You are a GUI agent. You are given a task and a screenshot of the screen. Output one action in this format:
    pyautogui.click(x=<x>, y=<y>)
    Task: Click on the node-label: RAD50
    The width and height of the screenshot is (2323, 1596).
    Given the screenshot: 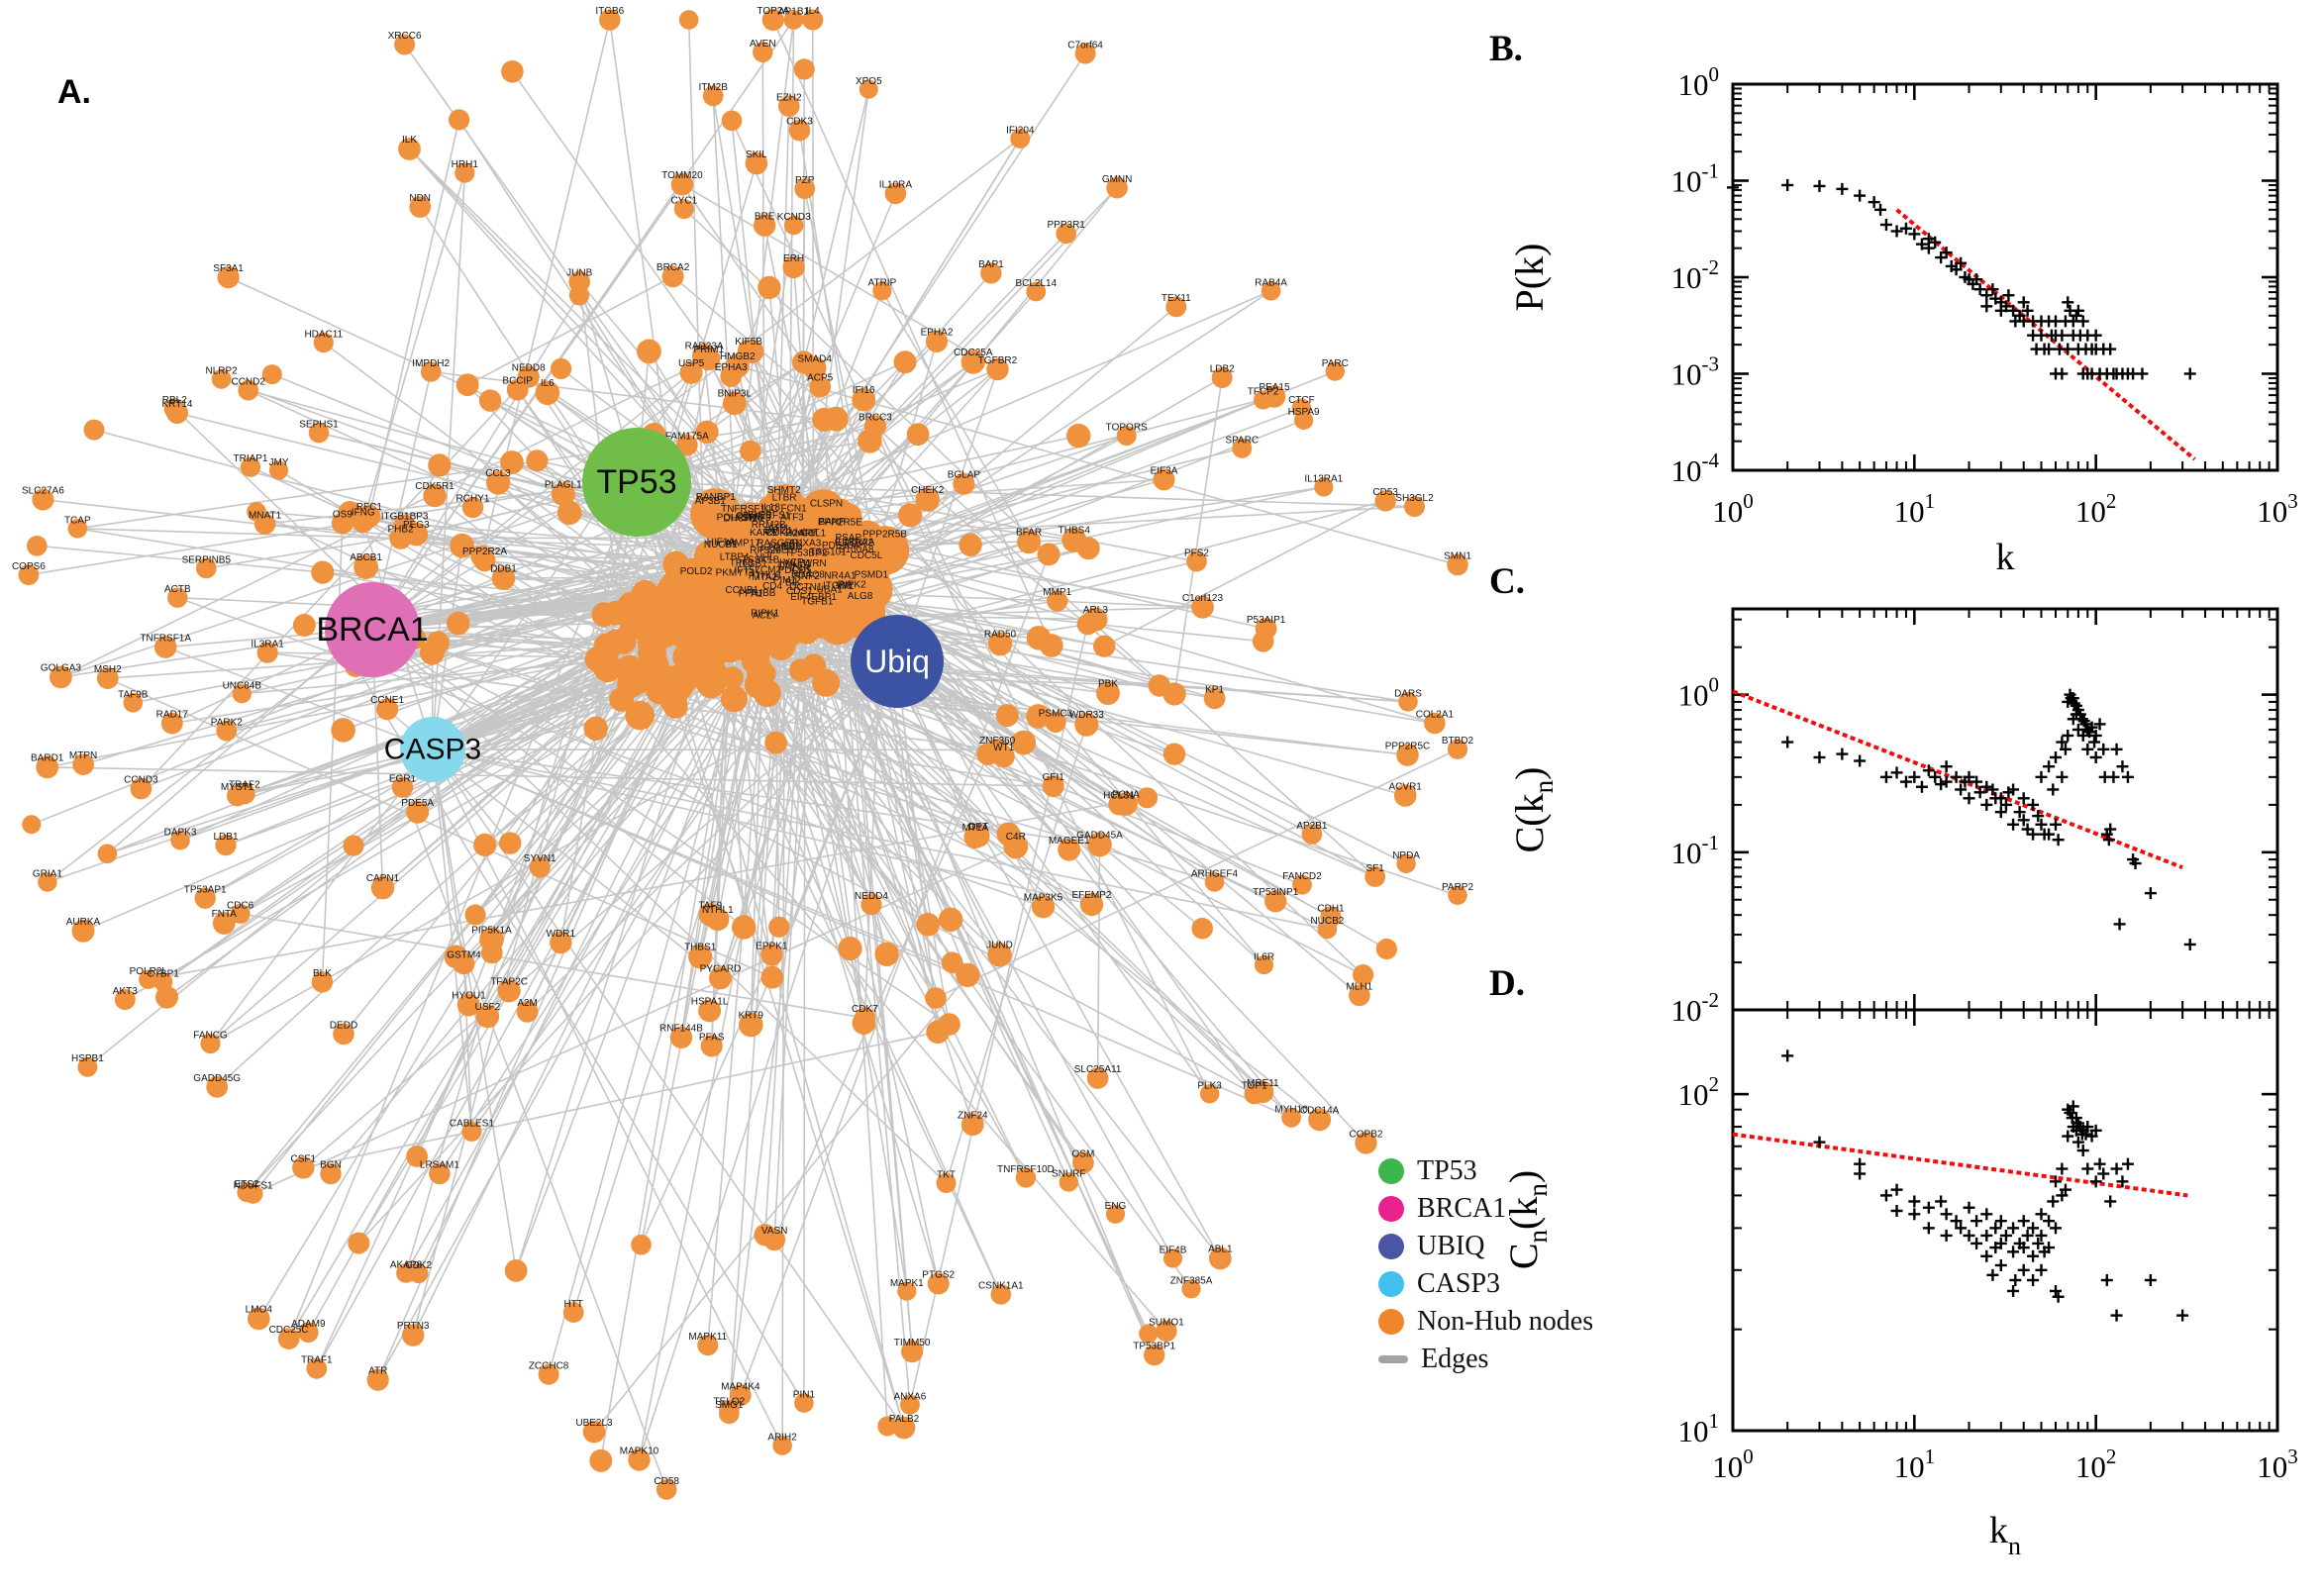 What is the action you would take?
    pyautogui.click(x=1000, y=635)
    